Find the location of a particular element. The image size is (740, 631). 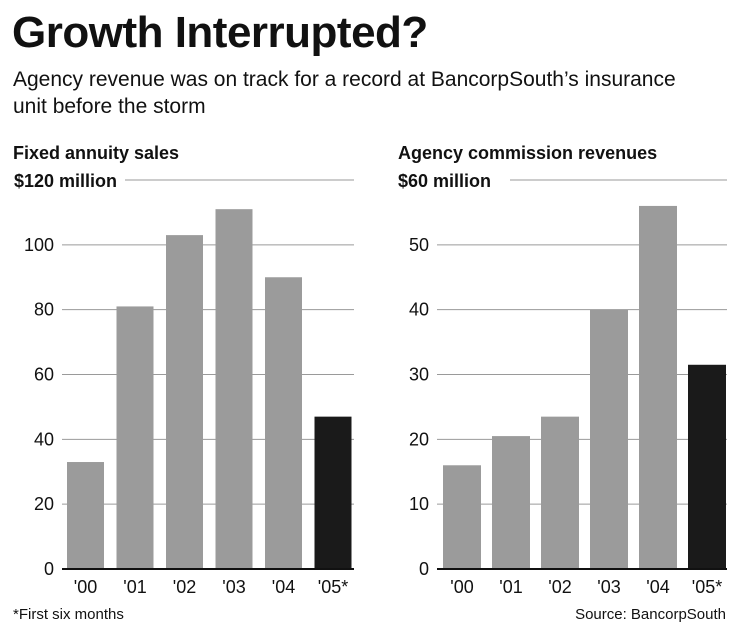

commission-tick-label-0: 0 is located at coordinates (424, 569).